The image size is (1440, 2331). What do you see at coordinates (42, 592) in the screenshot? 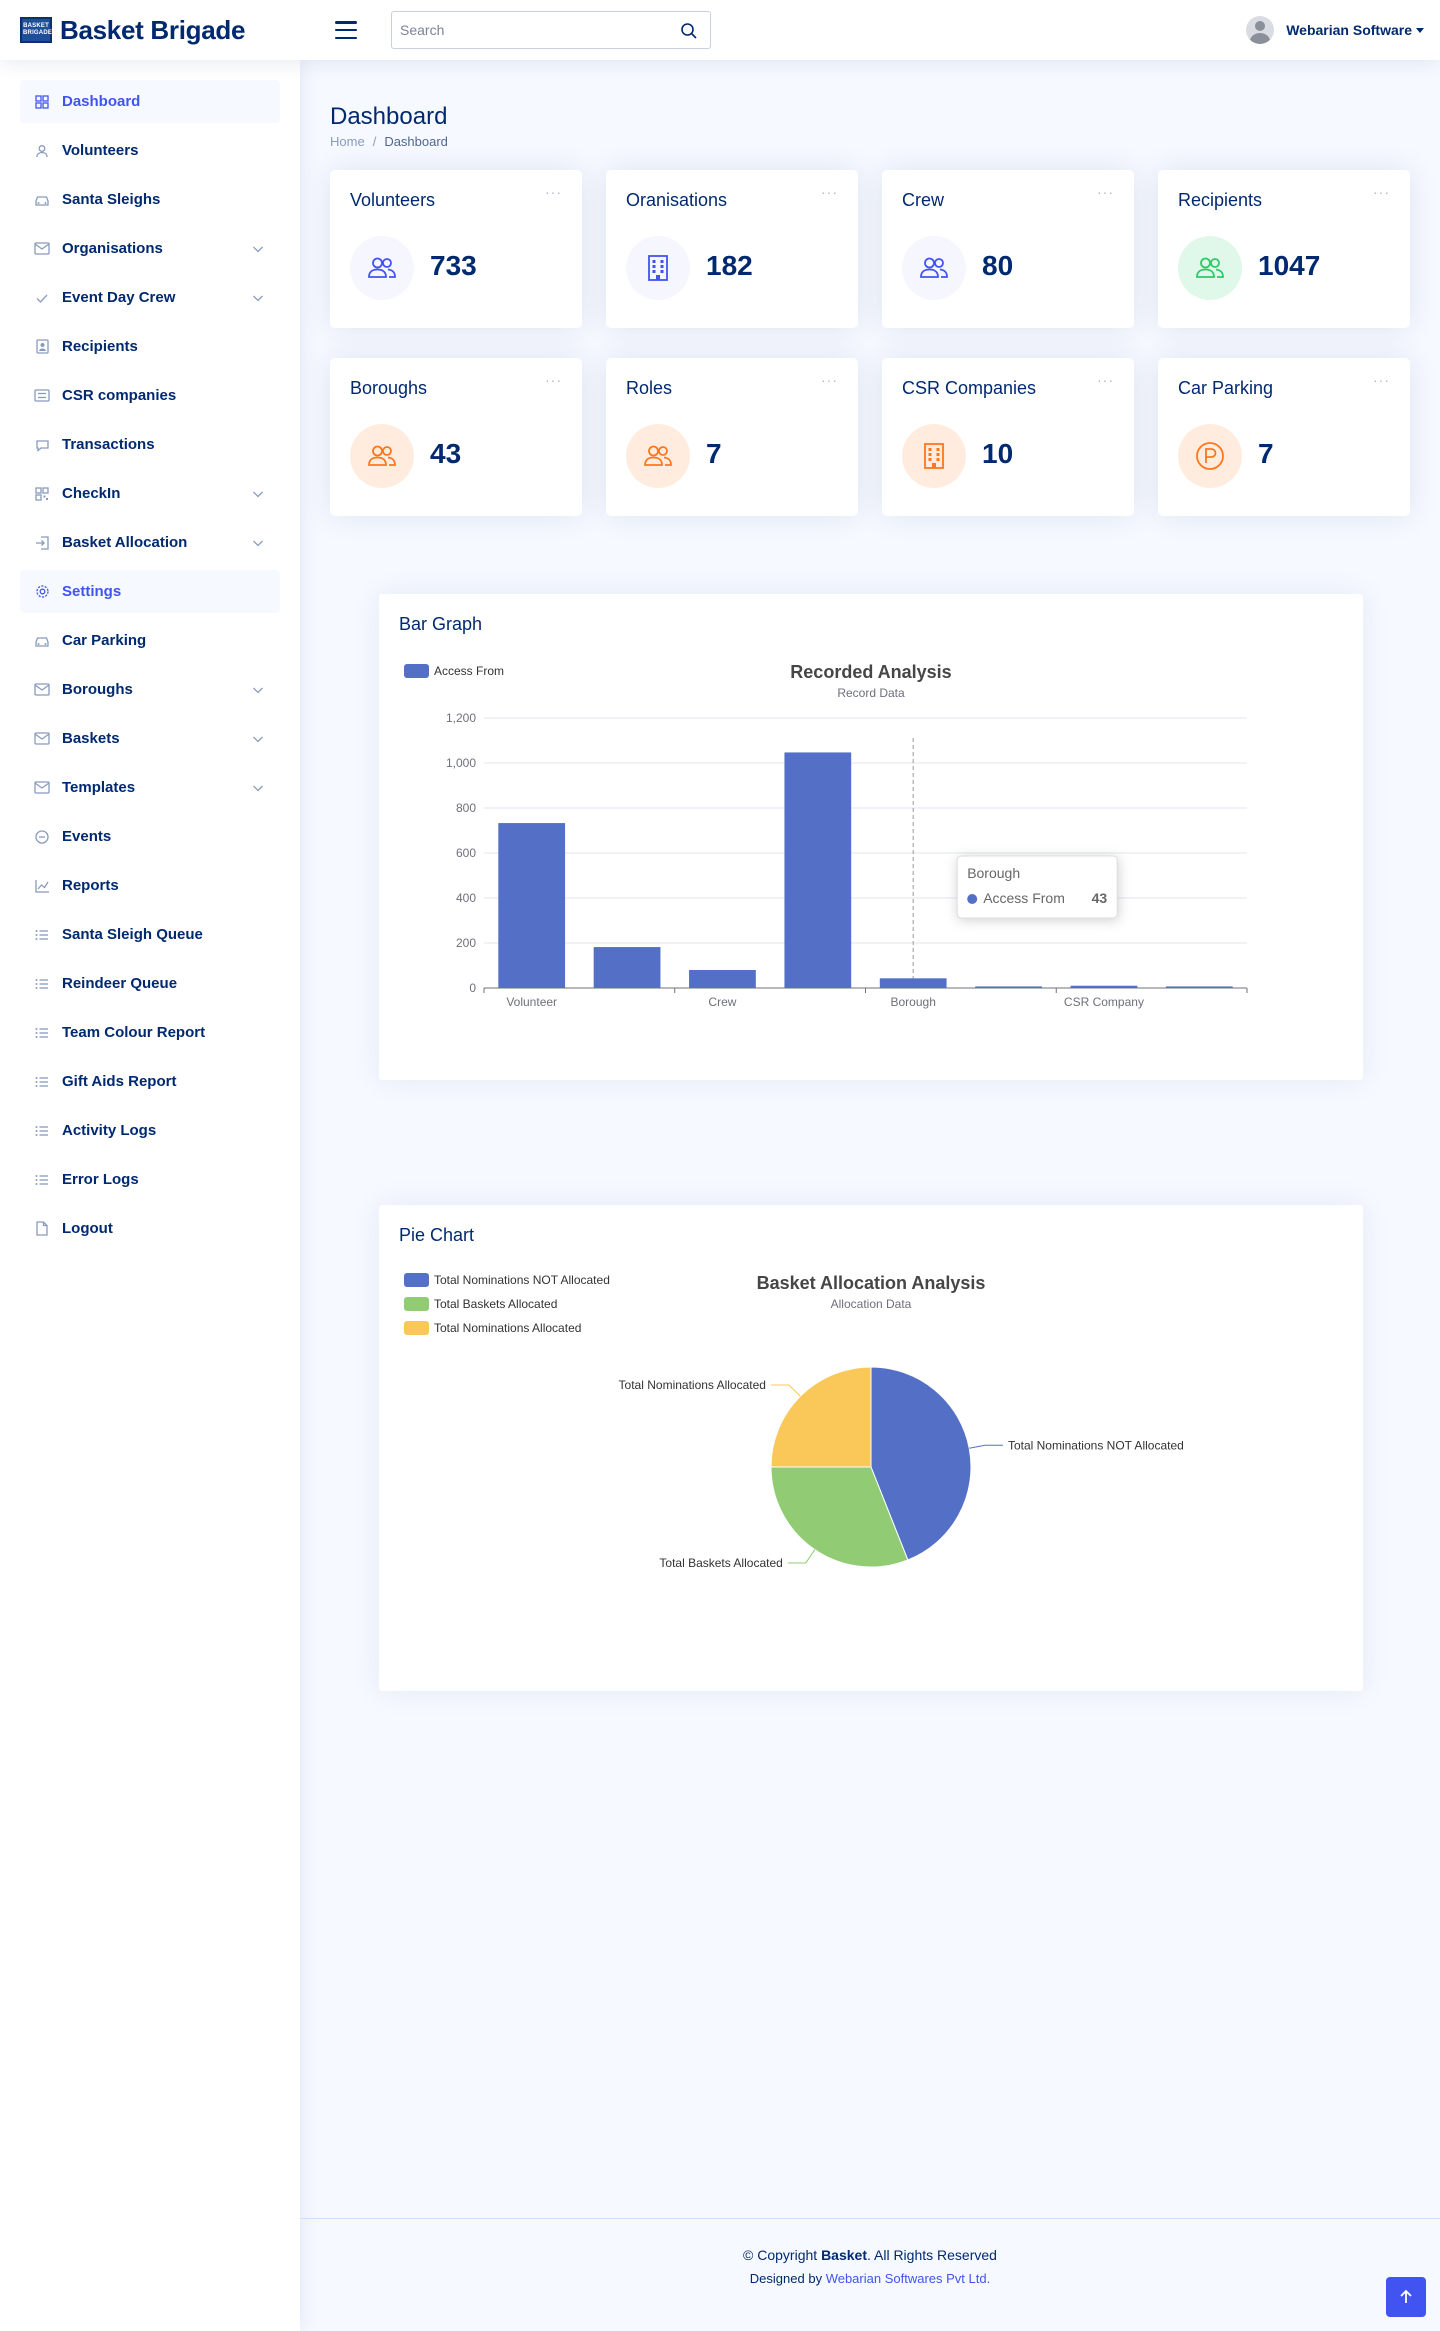
I see `gear-icon` at bounding box center [42, 592].